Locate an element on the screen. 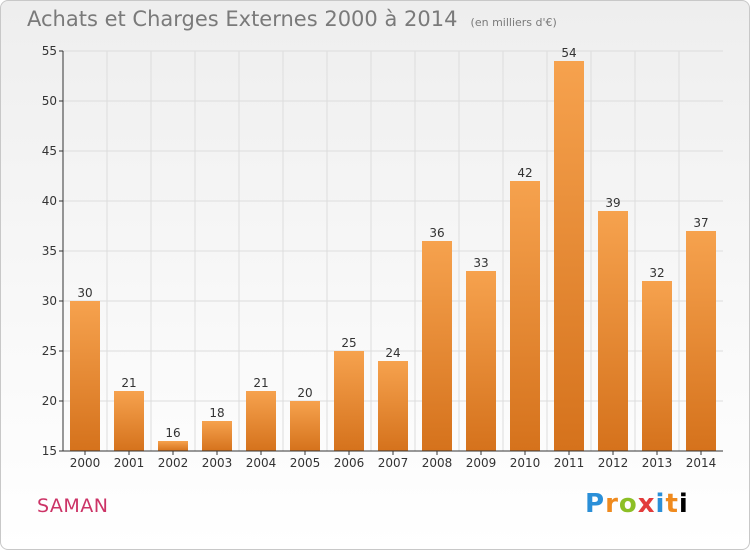  y-tick-label: 40 is located at coordinates (49, 201).